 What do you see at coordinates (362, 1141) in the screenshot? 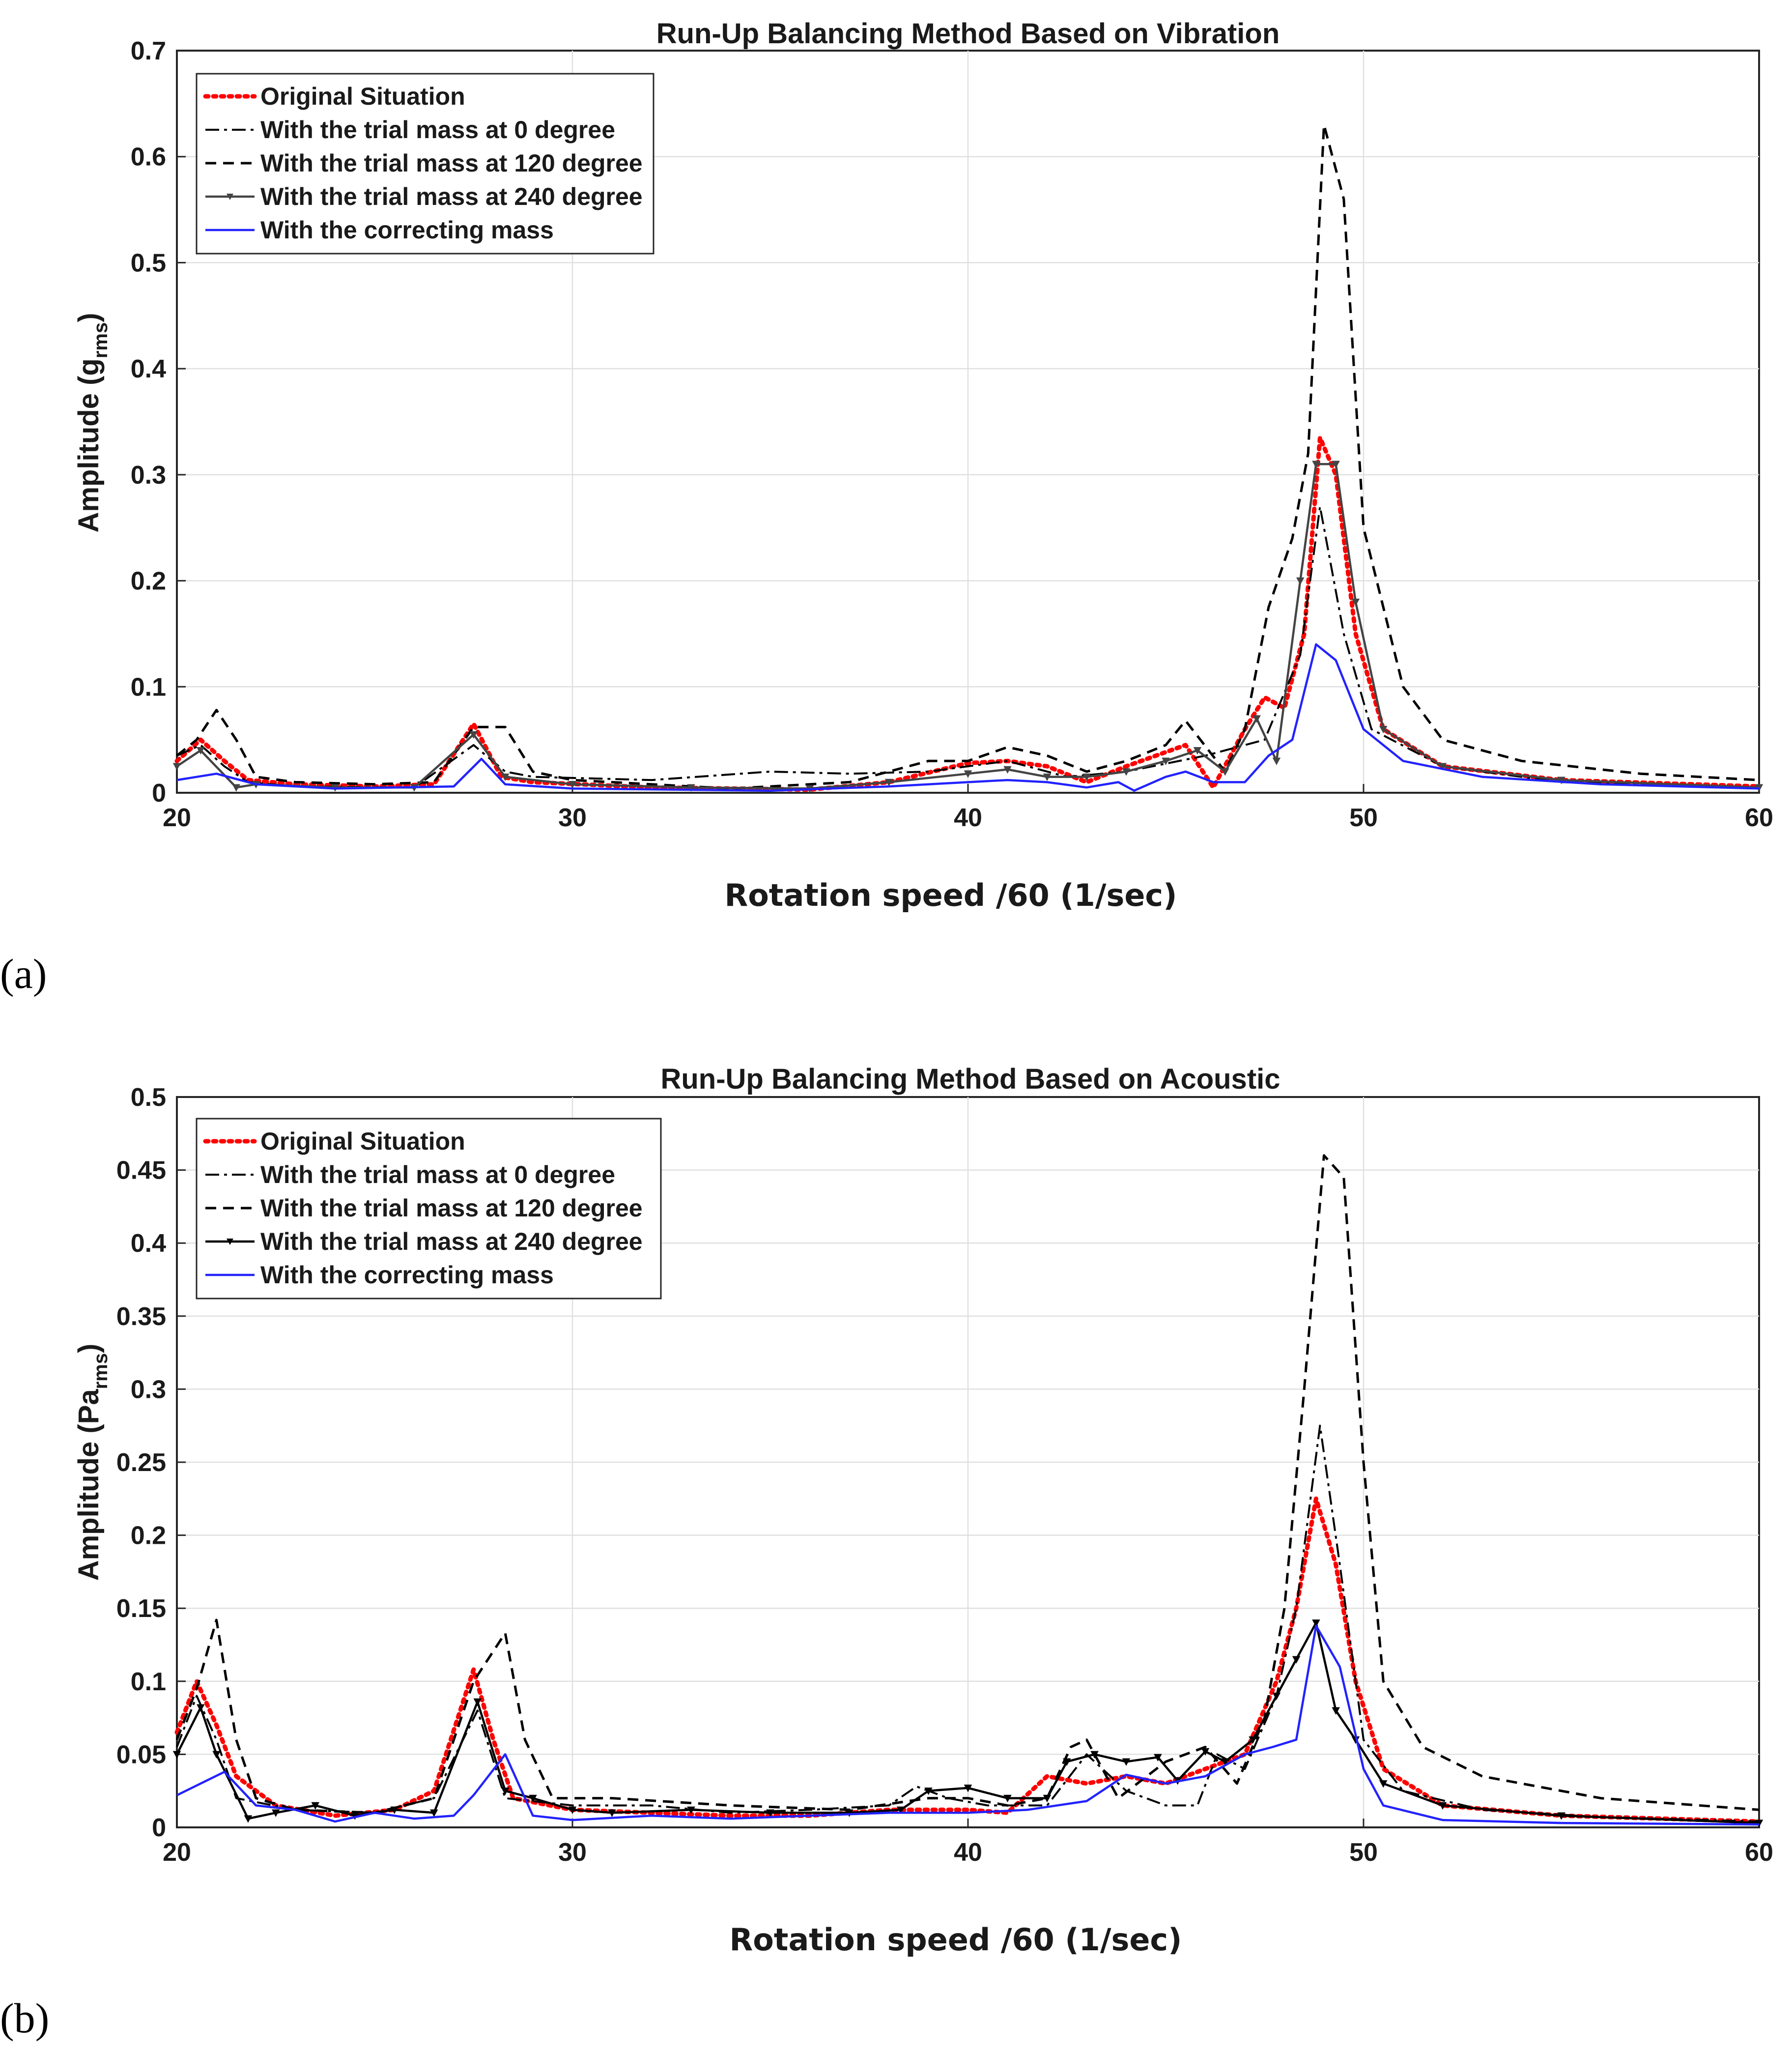
I see `legend-label-b-0: Original Situation` at bounding box center [362, 1141].